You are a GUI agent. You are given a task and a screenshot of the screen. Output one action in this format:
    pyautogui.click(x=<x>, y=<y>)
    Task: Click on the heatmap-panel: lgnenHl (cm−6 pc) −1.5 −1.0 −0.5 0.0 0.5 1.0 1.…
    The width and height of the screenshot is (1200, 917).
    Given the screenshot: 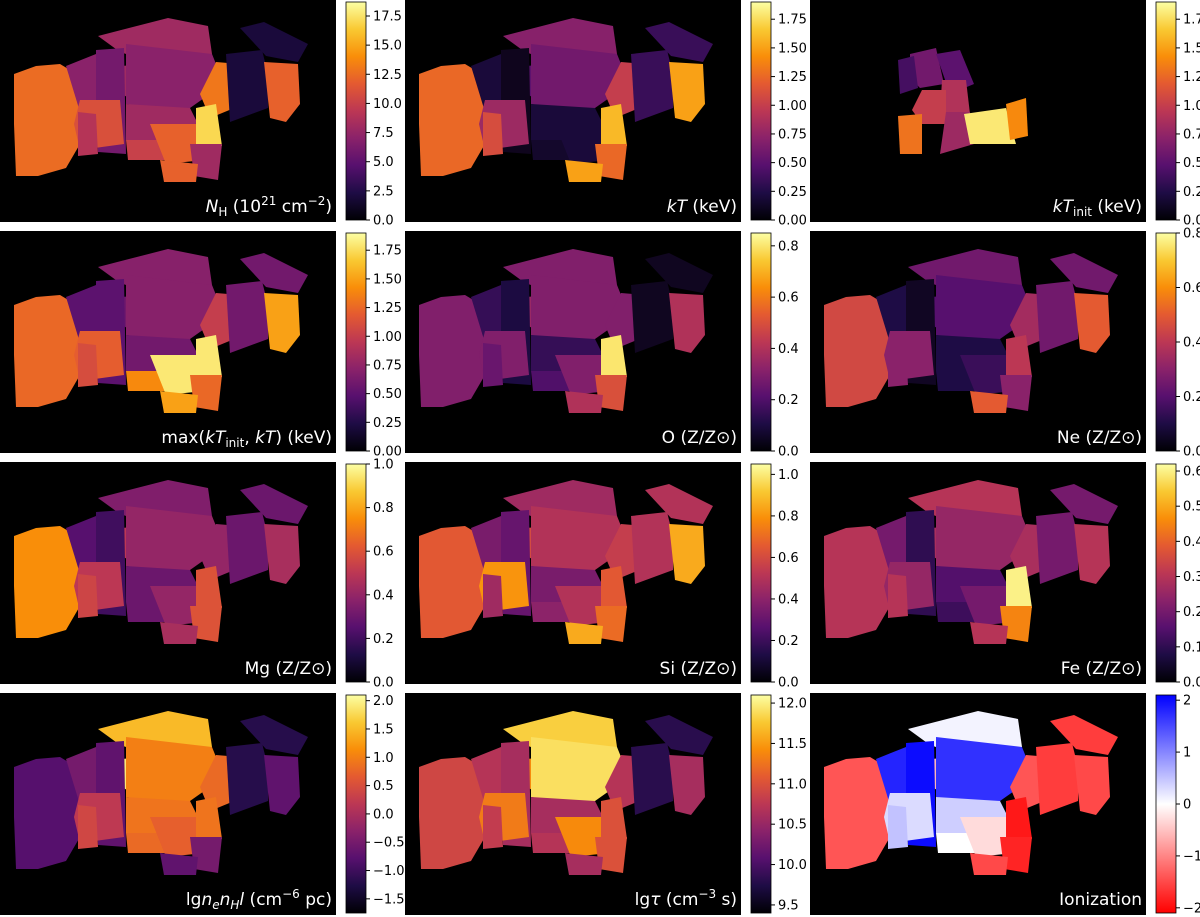 What is the action you would take?
    pyautogui.click(x=202, y=804)
    